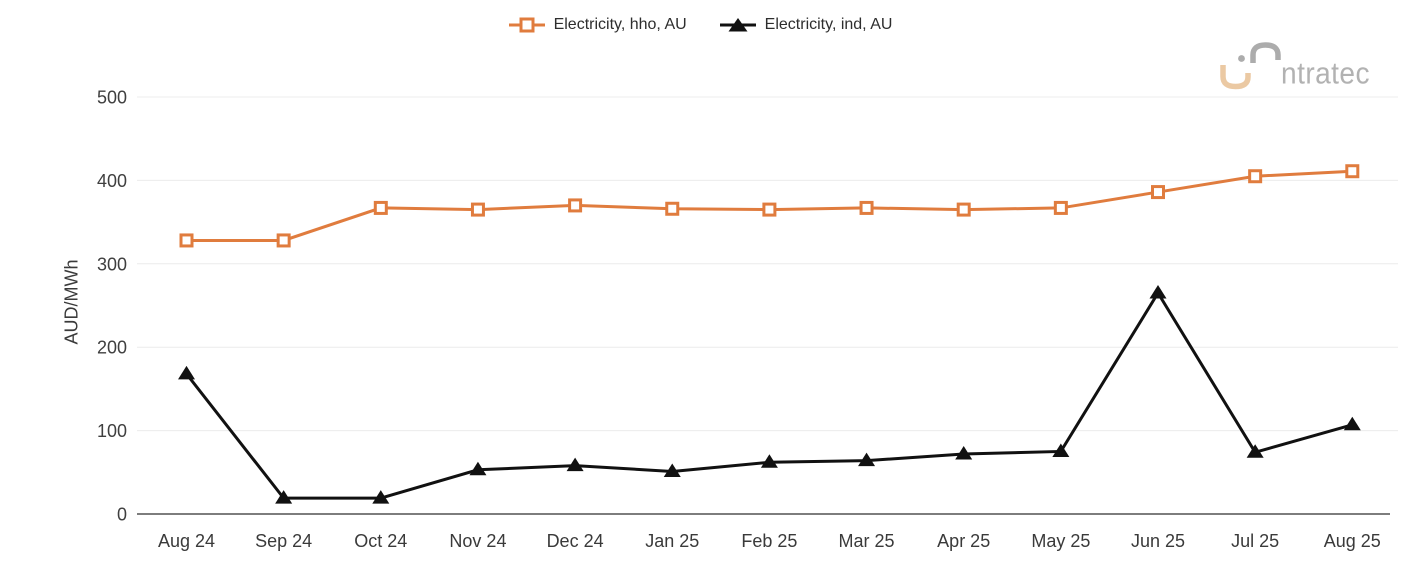 The image size is (1401, 561). I want to click on logo-u-arc, so click(1235, 77).